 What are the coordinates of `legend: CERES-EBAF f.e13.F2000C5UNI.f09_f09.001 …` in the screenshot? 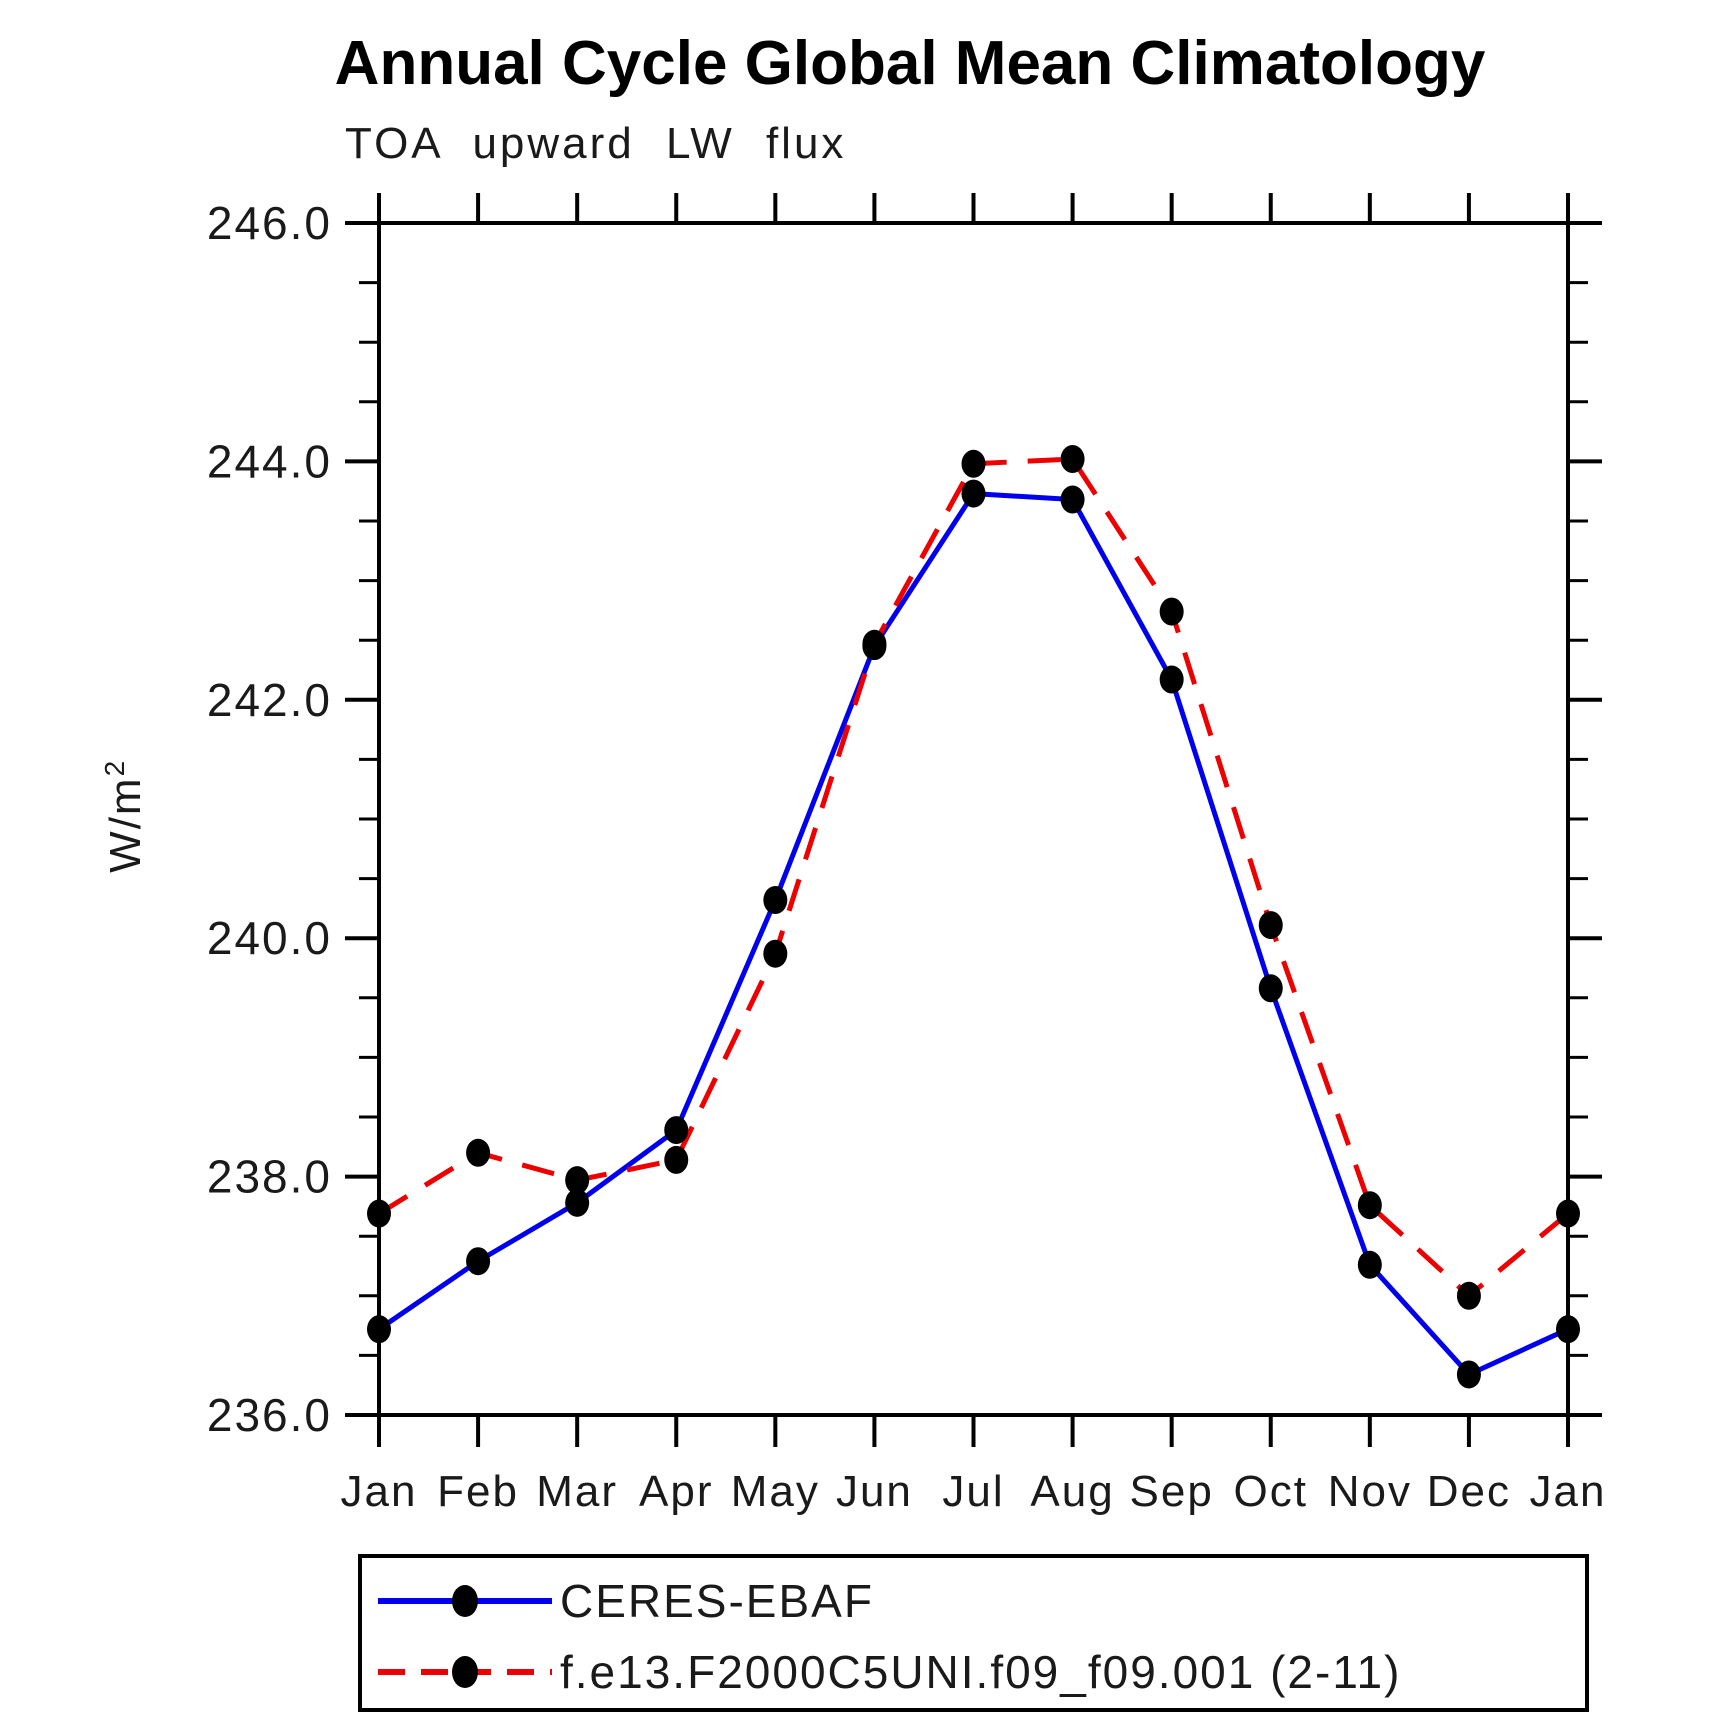 It's located at (973, 1633).